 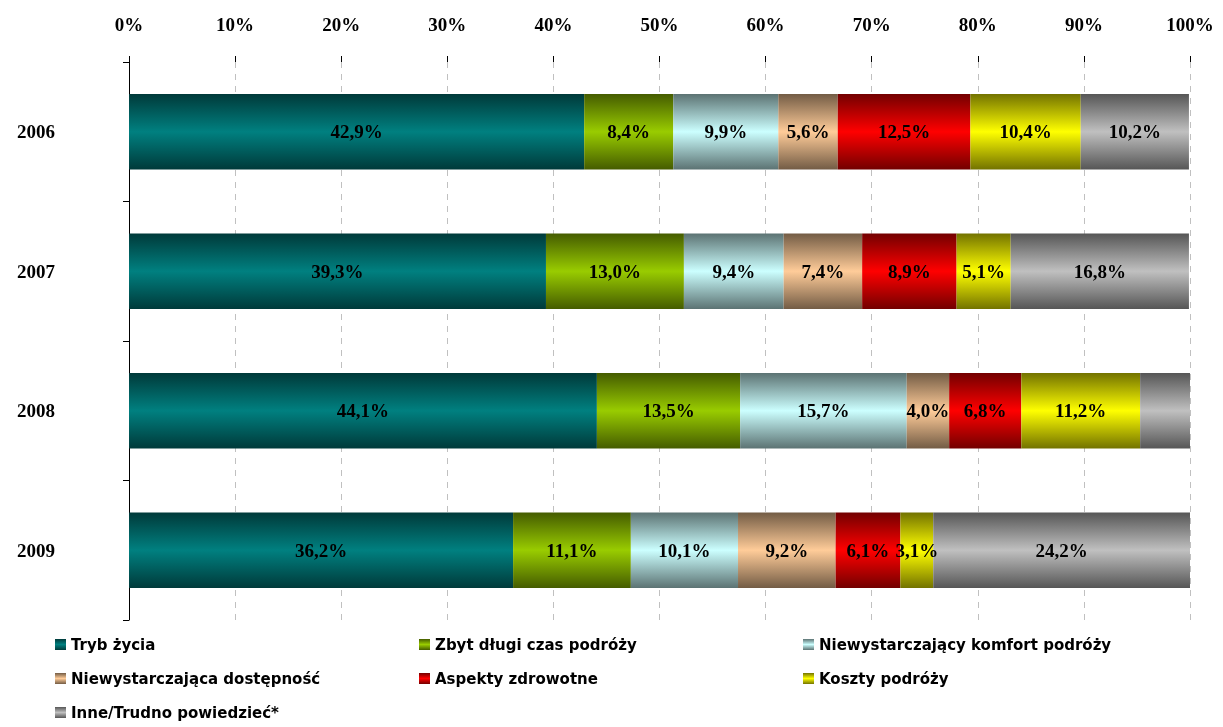 What do you see at coordinates (1061, 550) in the screenshot?
I see `data-label: 24,2%` at bounding box center [1061, 550].